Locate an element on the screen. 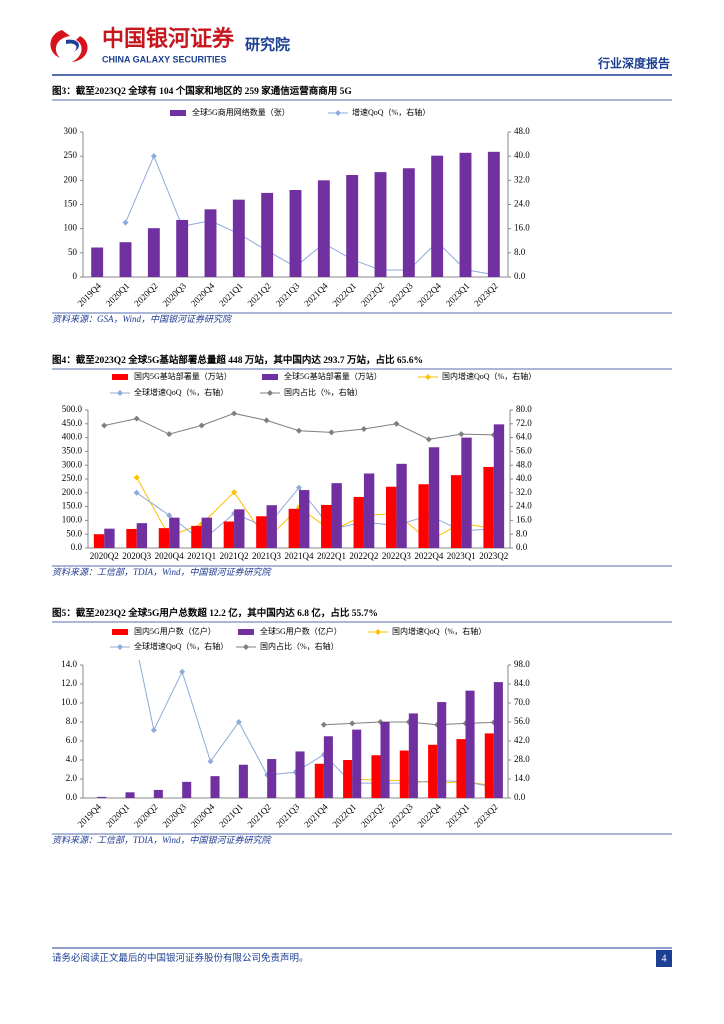  y-tick-label: 300.0 is located at coordinates (72, 464).